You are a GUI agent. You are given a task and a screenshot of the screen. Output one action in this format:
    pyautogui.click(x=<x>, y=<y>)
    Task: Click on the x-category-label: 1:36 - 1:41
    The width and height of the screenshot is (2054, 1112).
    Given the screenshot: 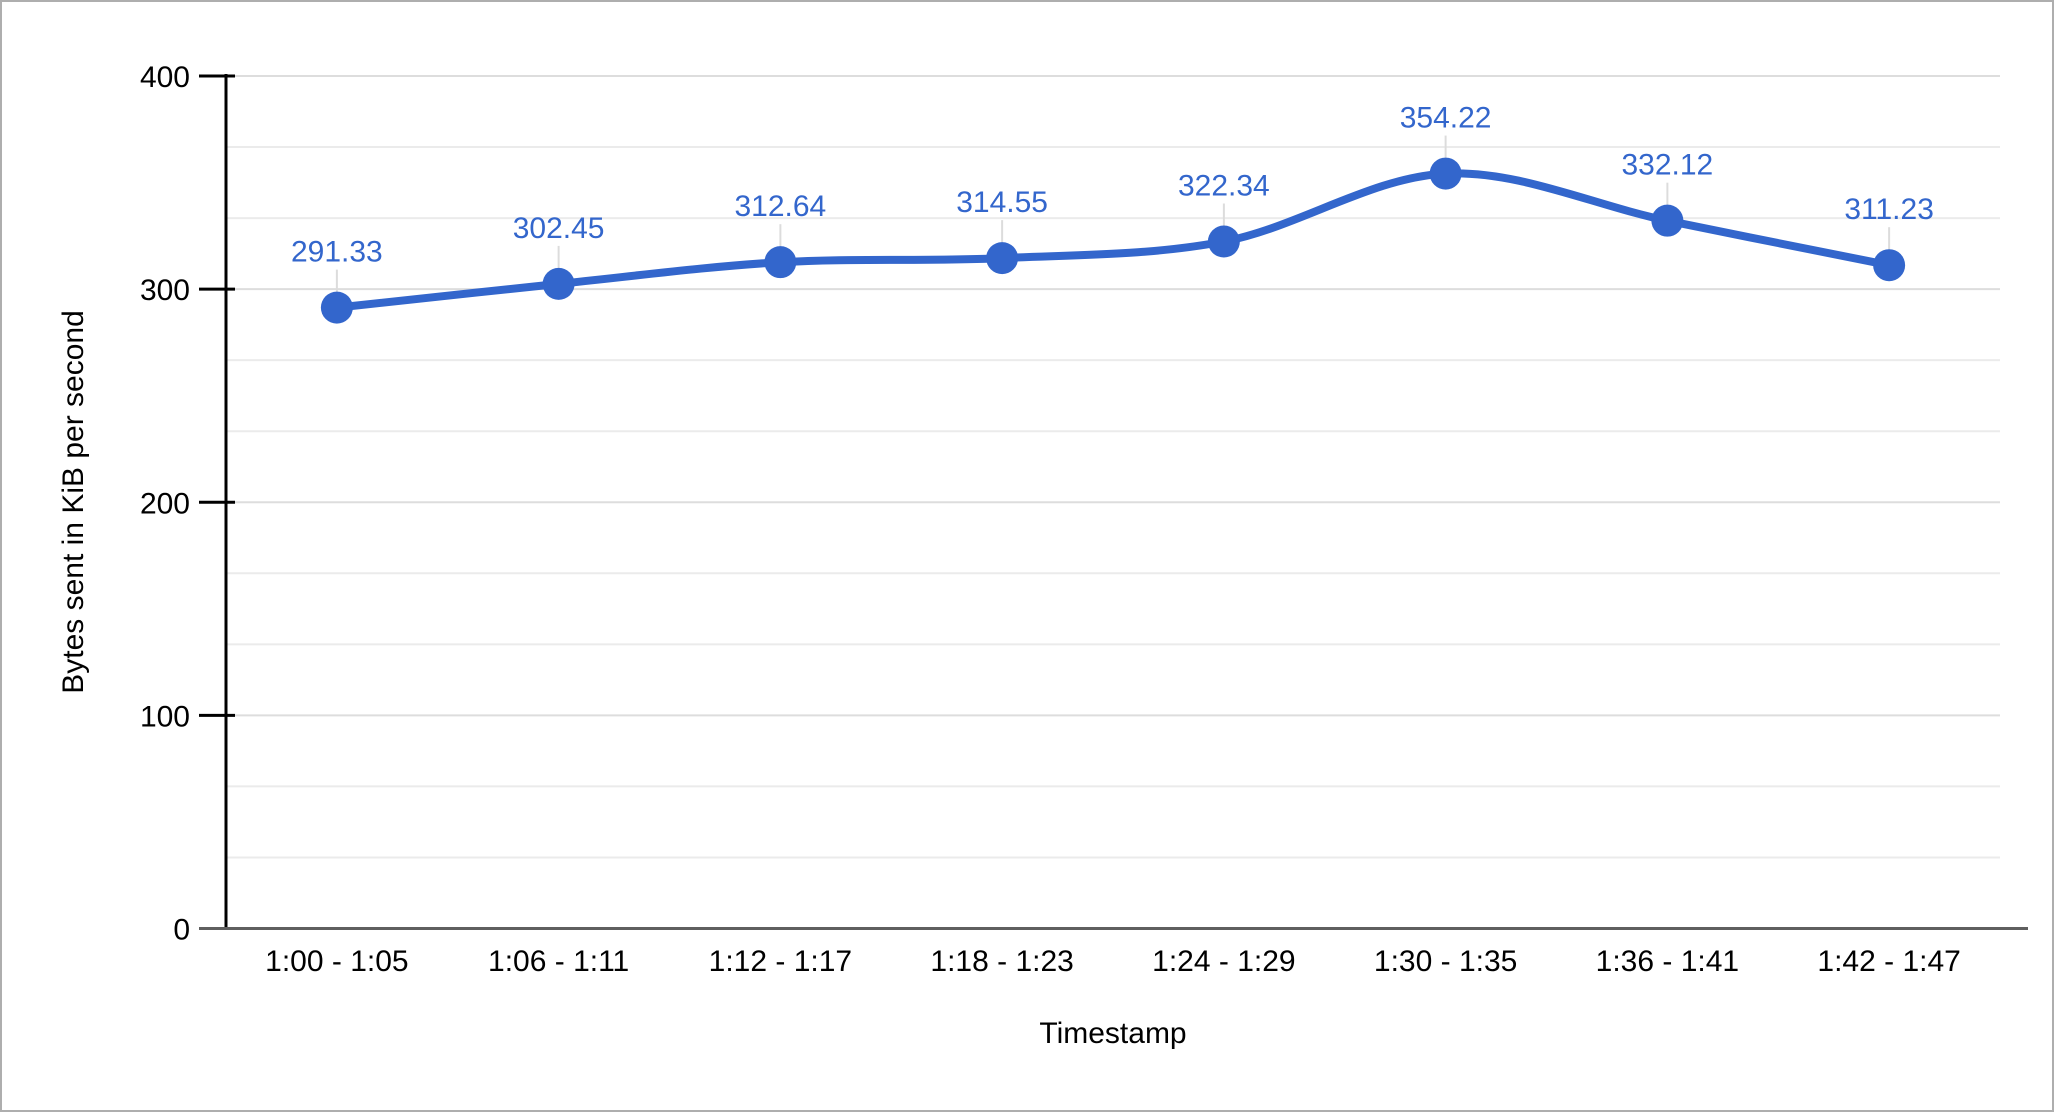 What is the action you would take?
    pyautogui.click(x=1667, y=961)
    